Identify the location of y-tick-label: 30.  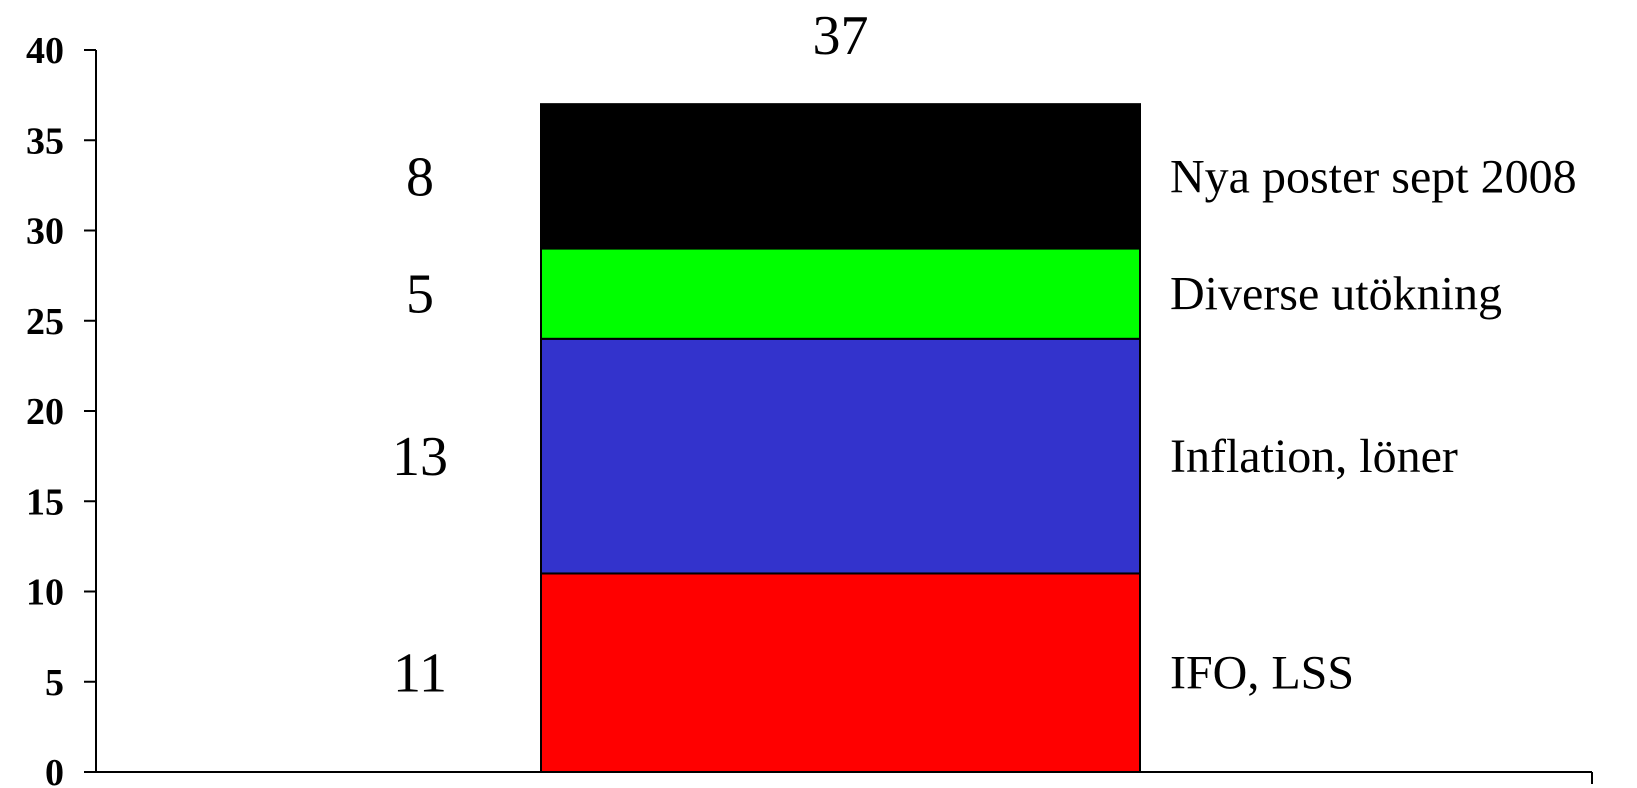
(45, 232).